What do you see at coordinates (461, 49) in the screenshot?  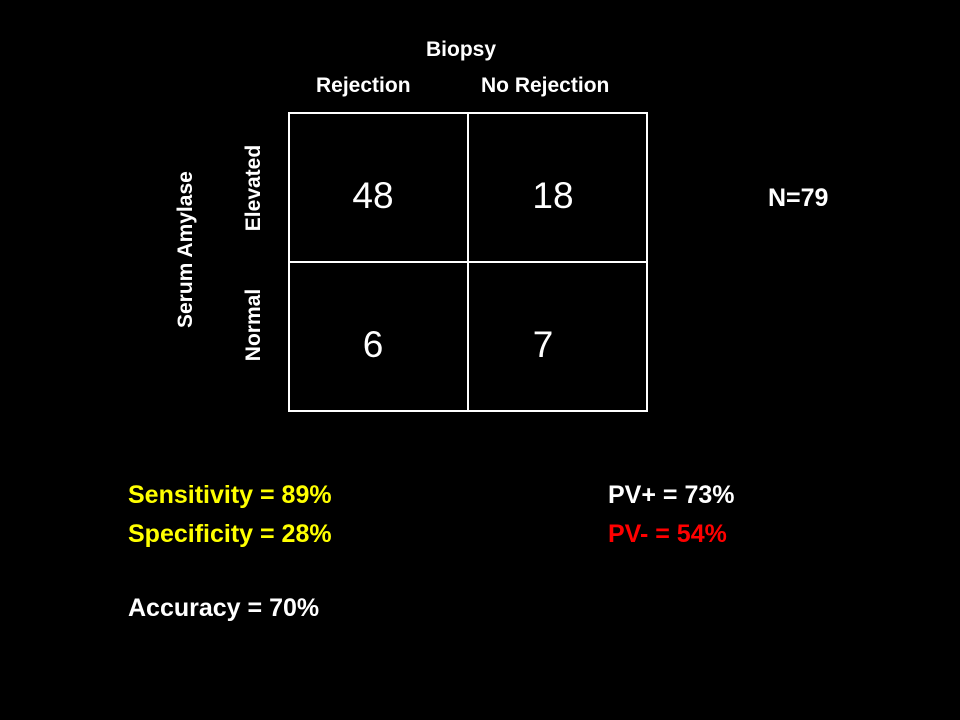 I see `biopsy-header: Biopsy` at bounding box center [461, 49].